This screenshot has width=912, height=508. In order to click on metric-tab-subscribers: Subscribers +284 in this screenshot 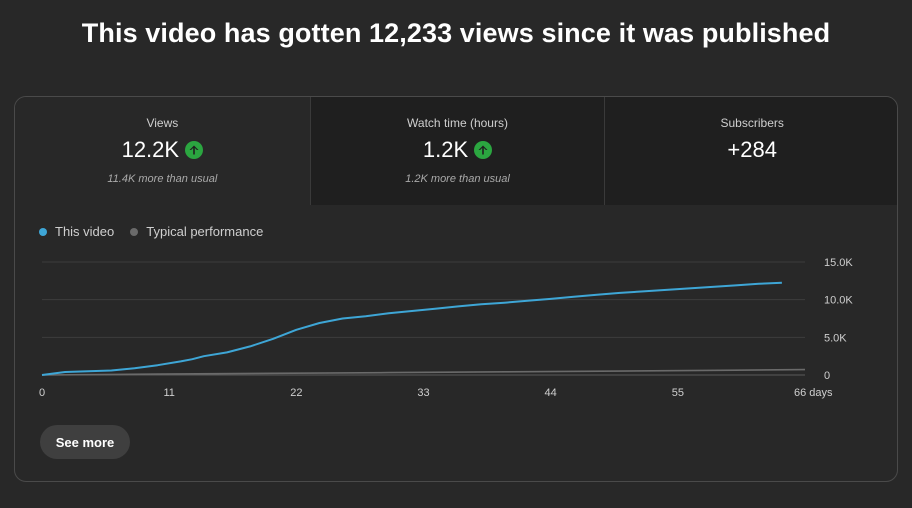, I will do `click(750, 151)`.